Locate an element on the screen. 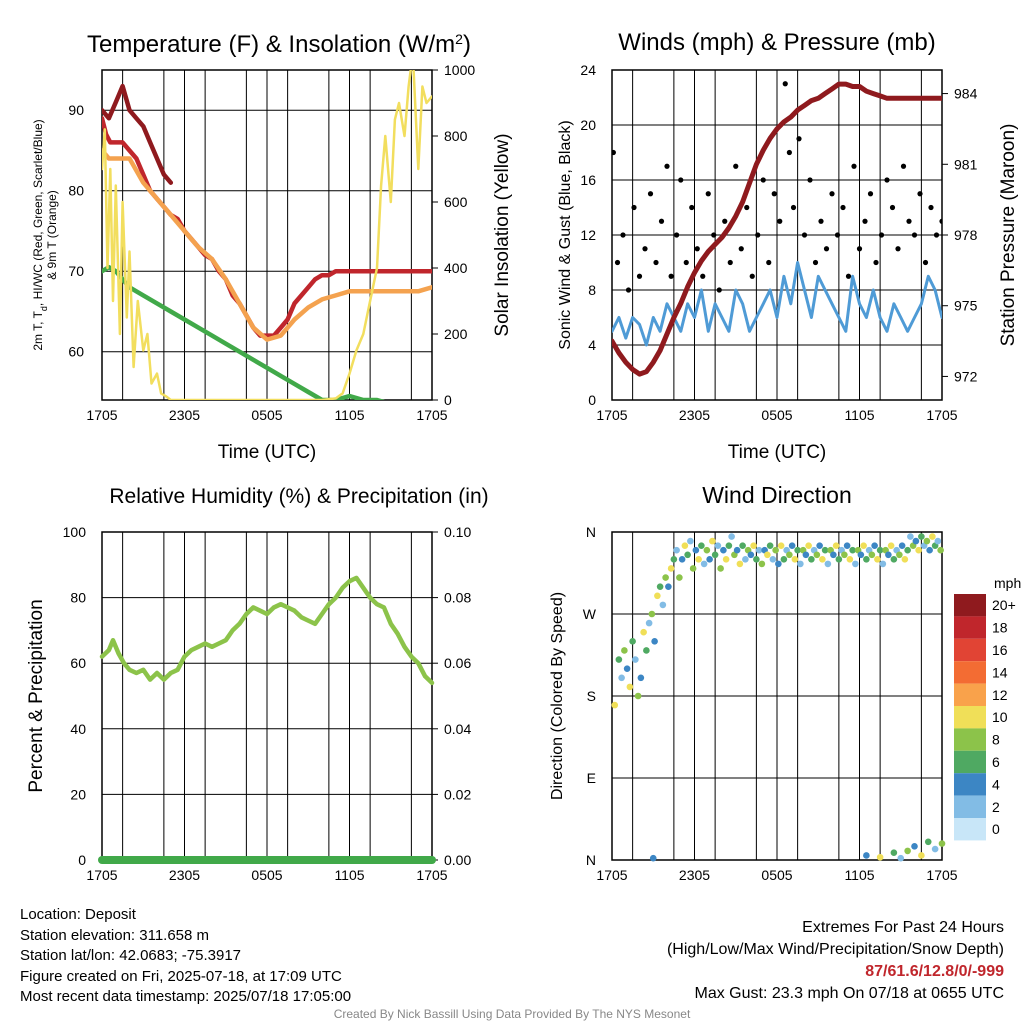  max-gust-text: Max Gust: 23.3 mph On 07/18 at 0655 UTC is located at coordinates (849, 993).